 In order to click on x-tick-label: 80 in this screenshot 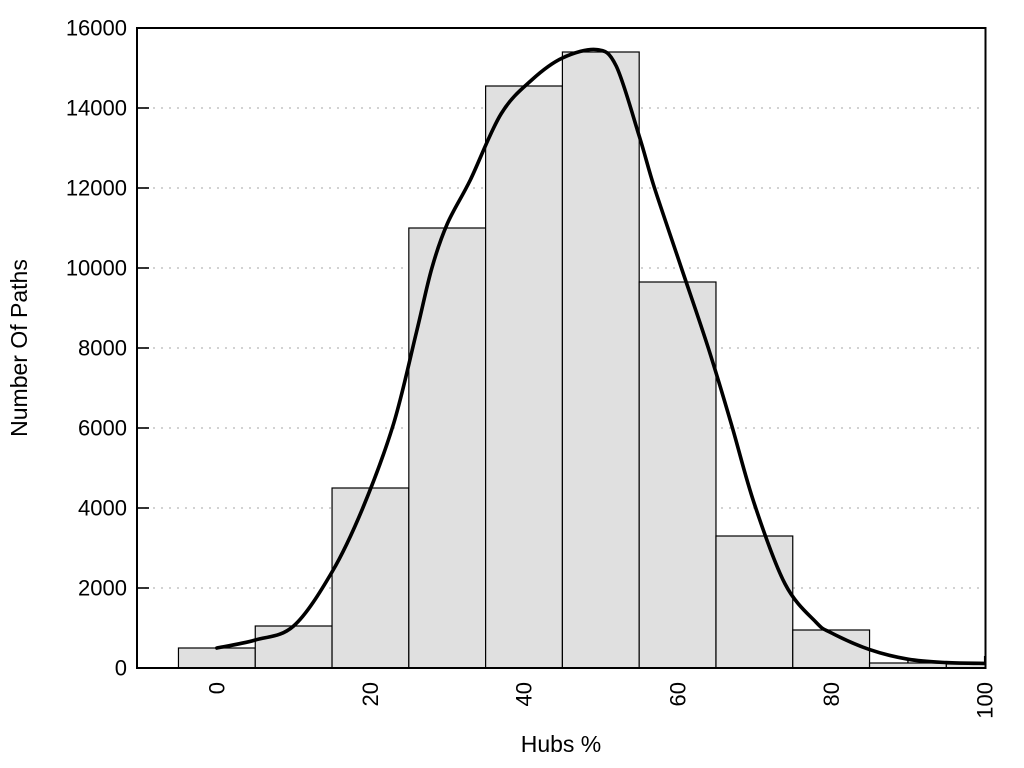, I will do `click(831, 694)`.